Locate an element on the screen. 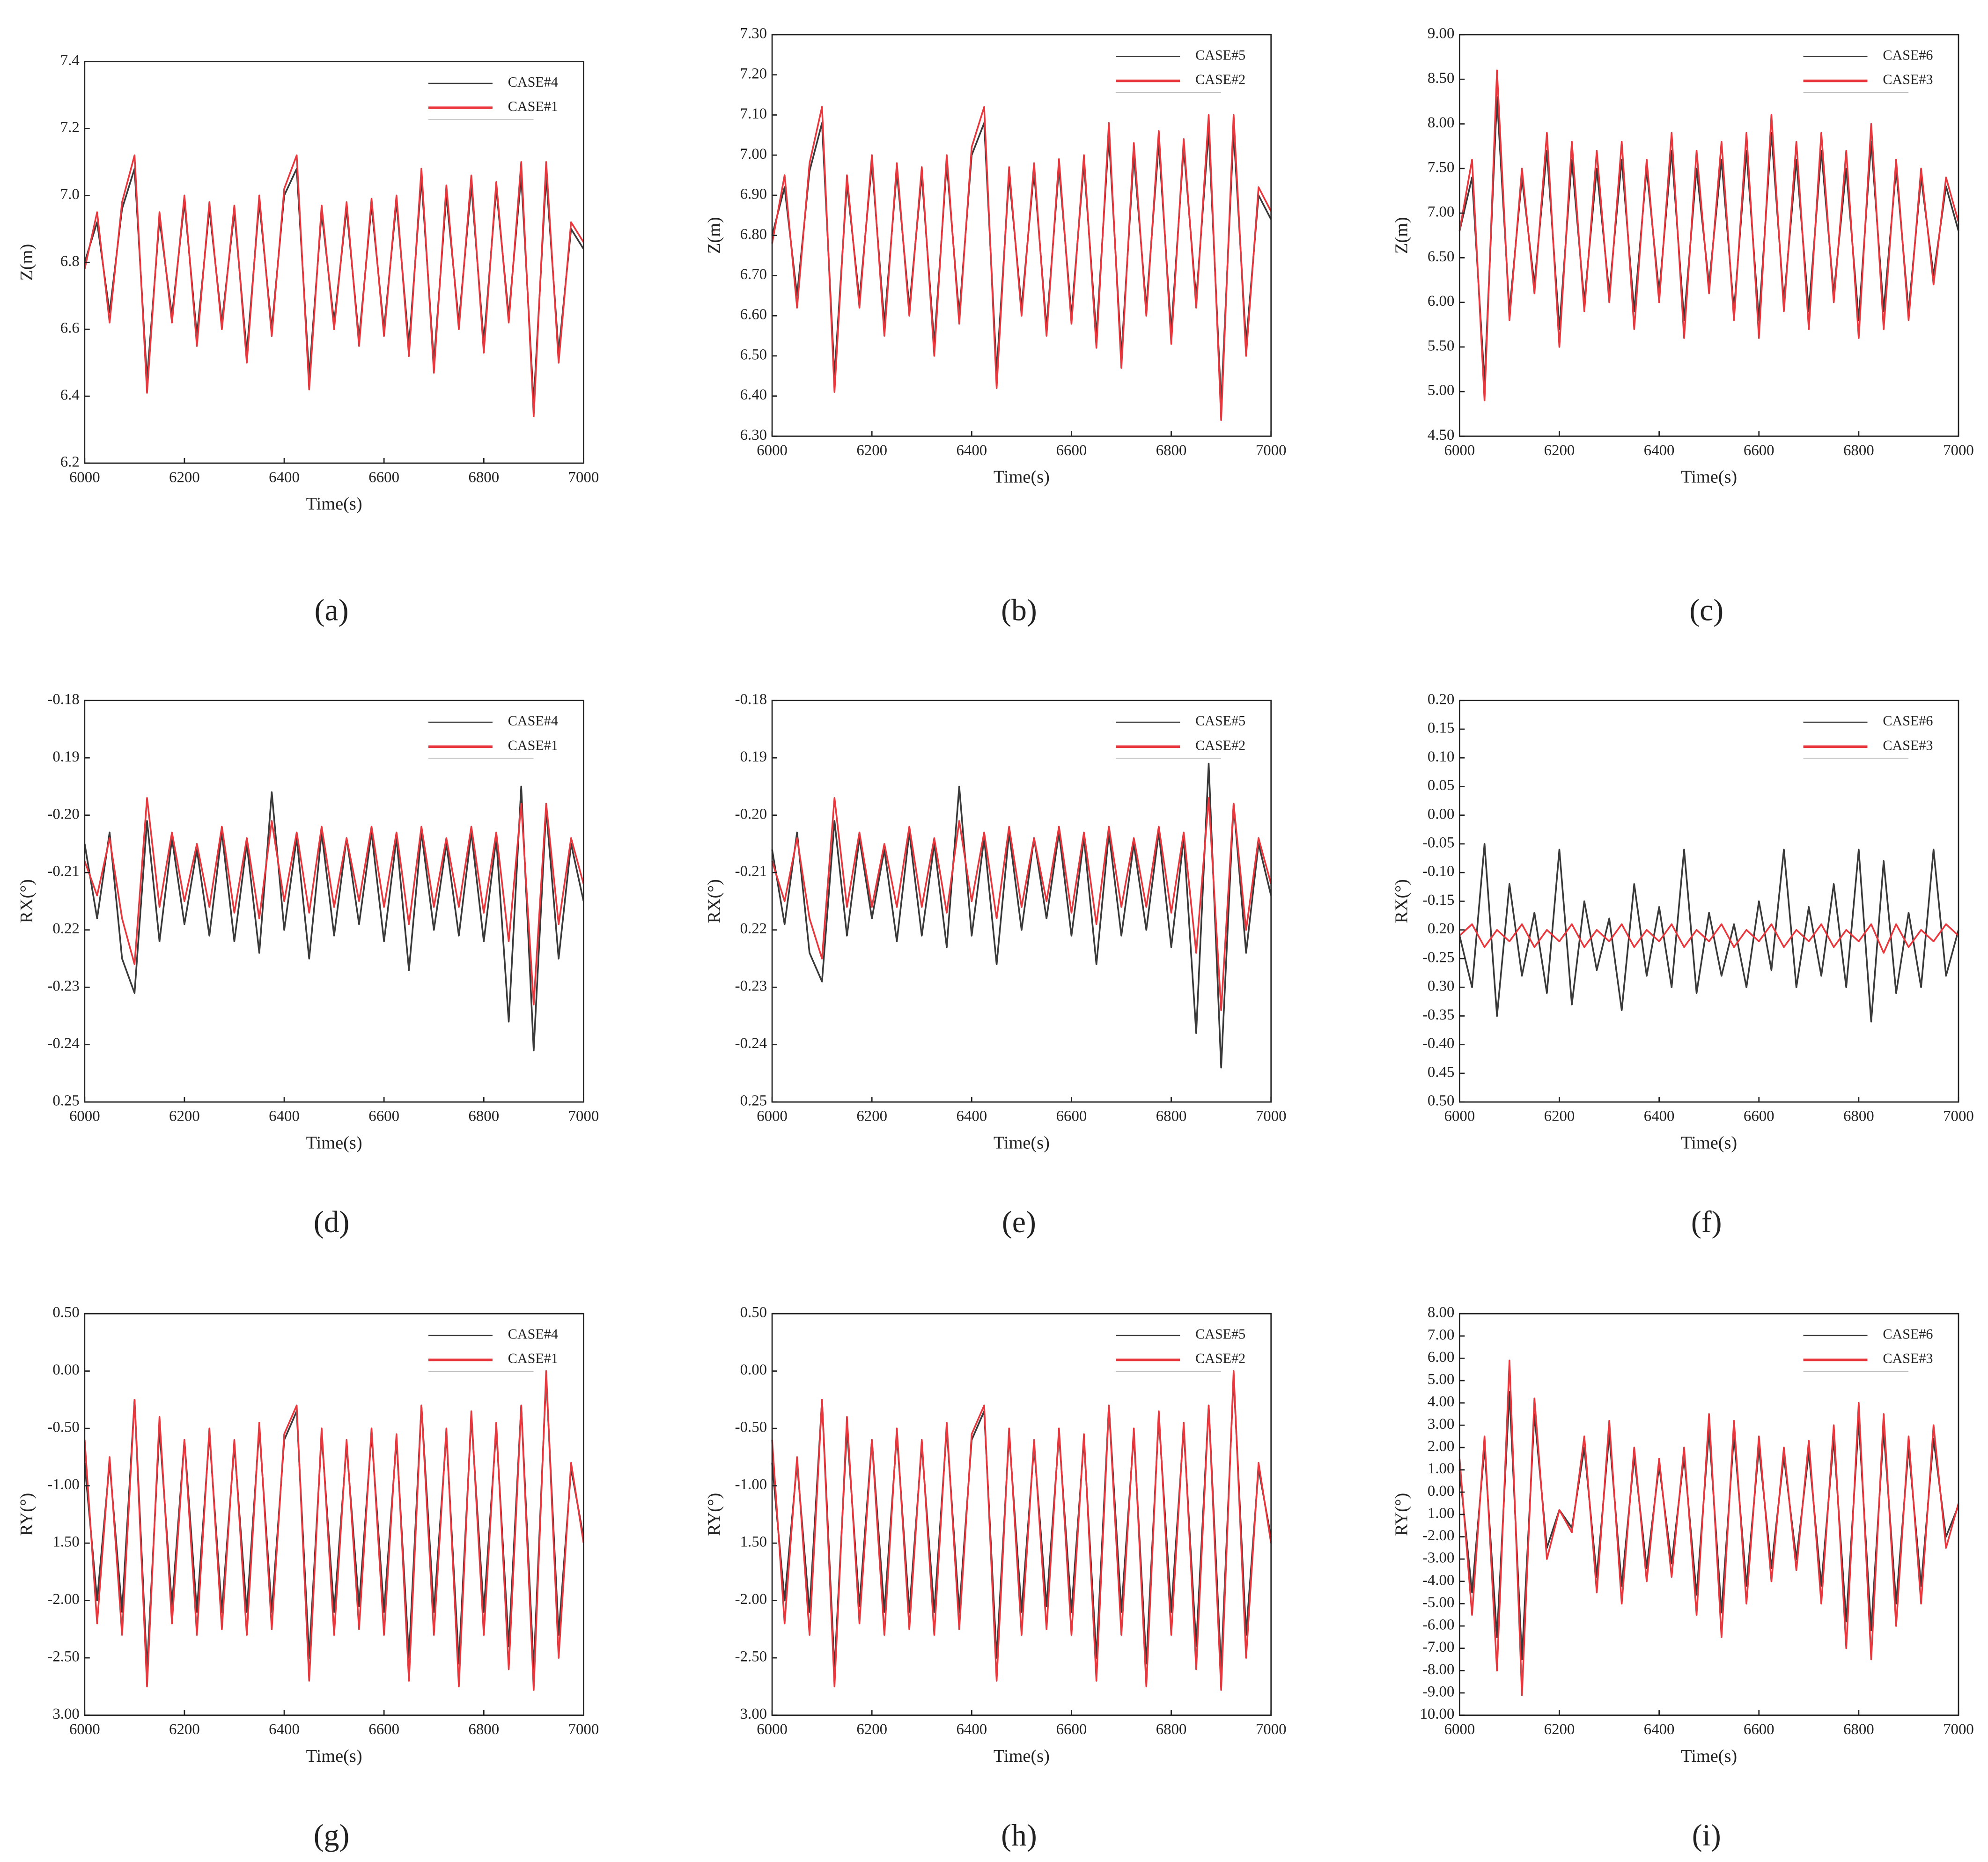 The image size is (1988, 1862). y-axis-label: Z(m) is located at coordinates (27, 262).